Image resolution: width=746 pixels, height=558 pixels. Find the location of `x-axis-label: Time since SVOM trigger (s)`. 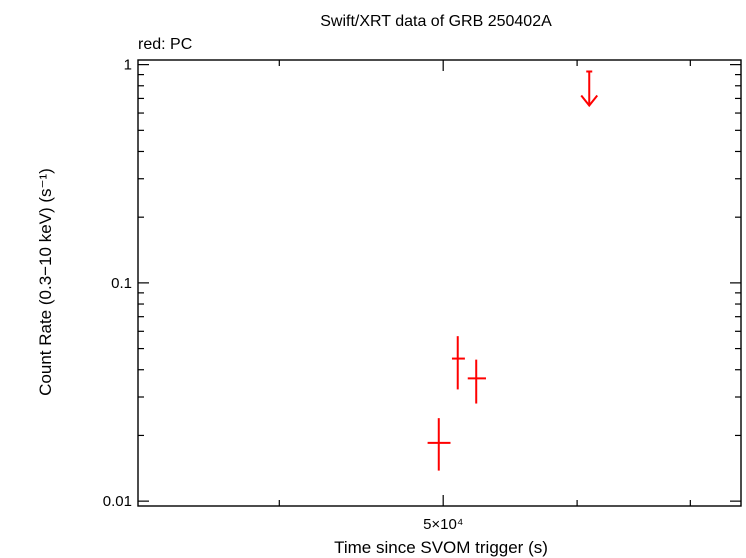

x-axis-label: Time since SVOM trigger (s) is located at coordinates (441, 547).